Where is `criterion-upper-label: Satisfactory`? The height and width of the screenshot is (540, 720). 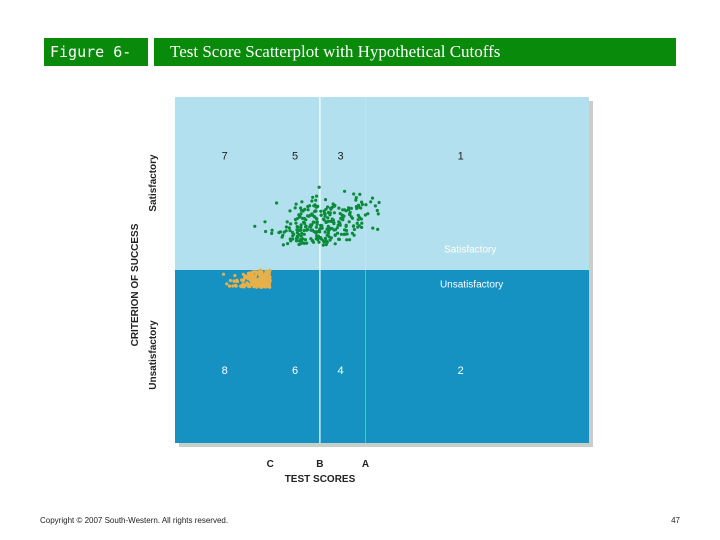
criterion-upper-label: Satisfactory is located at coordinates (470, 250).